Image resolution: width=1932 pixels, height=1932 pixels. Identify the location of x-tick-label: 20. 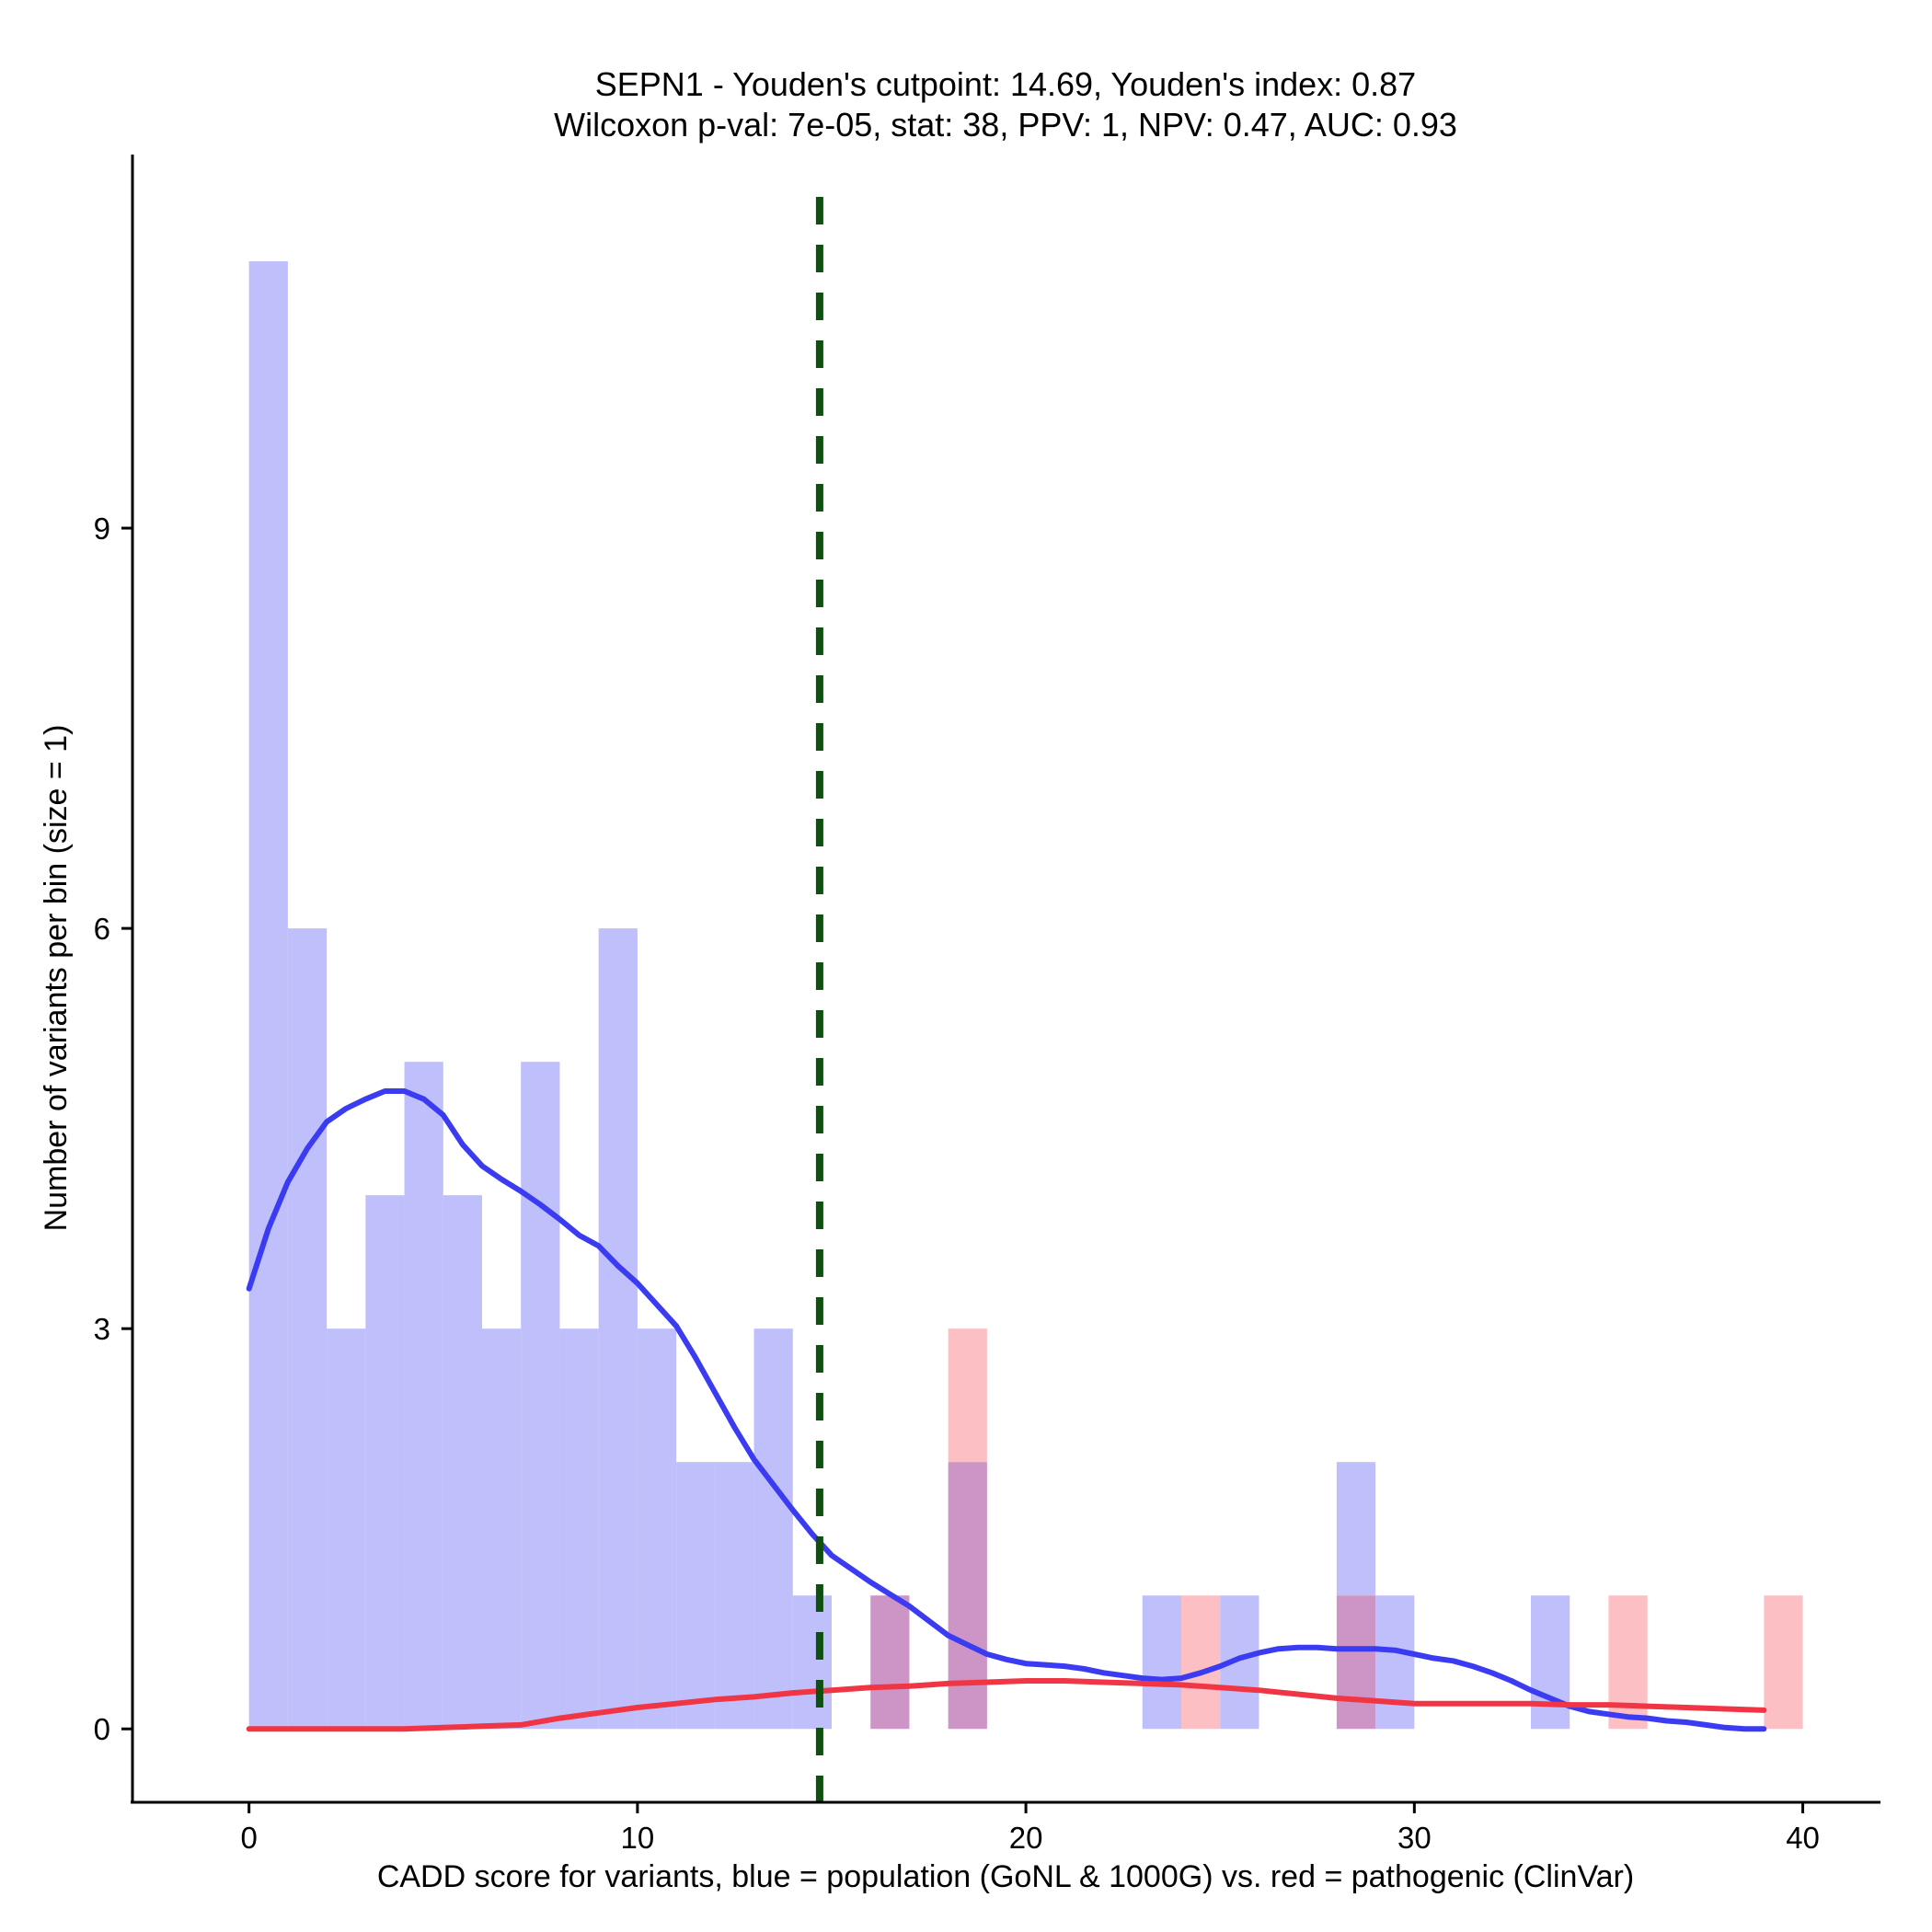
(1026, 1838).